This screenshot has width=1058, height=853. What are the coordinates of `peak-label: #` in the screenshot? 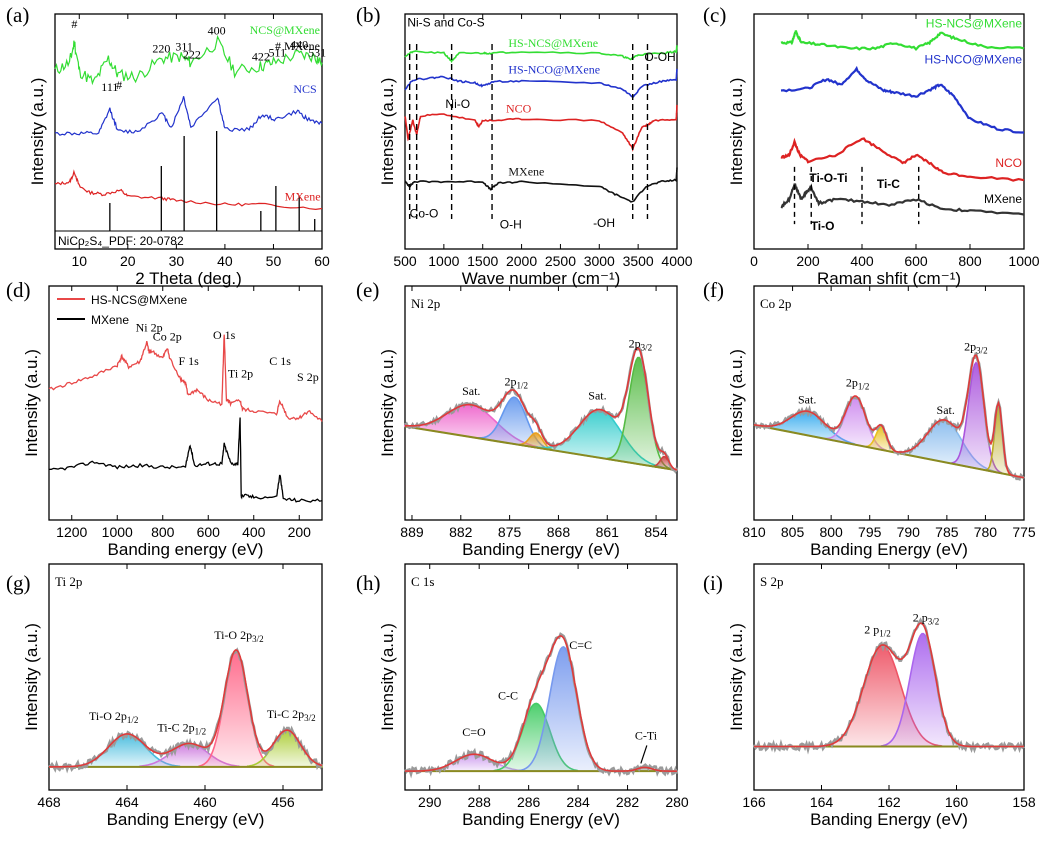 It's located at (119, 85).